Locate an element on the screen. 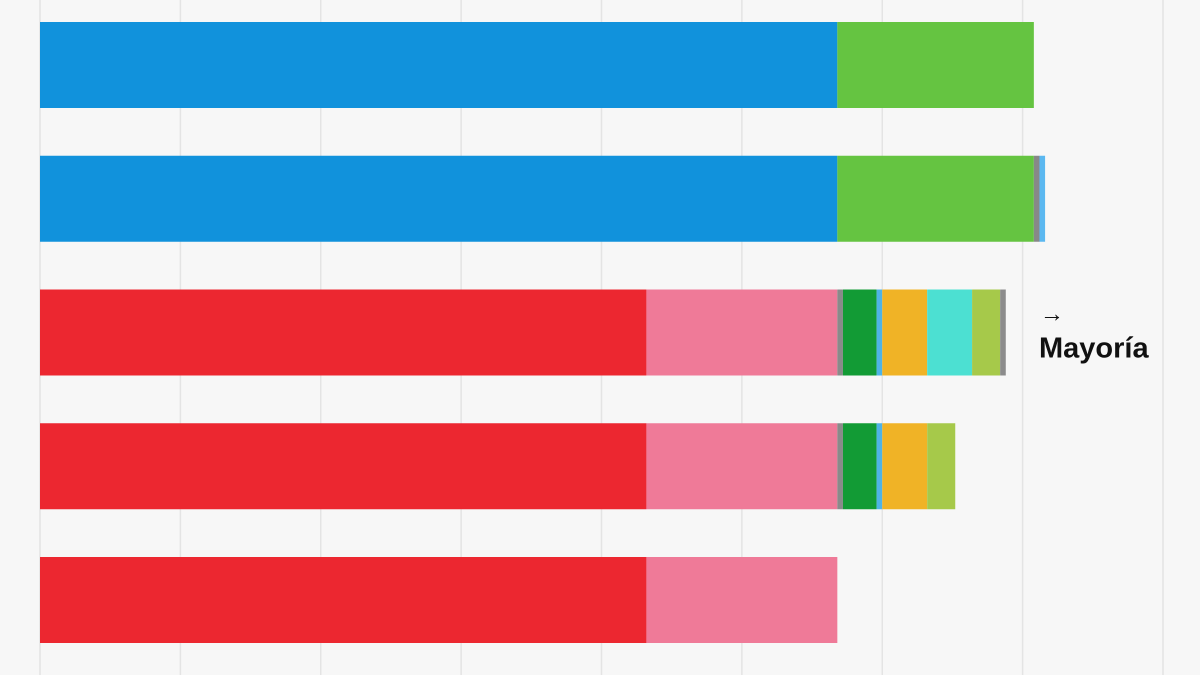  annotation: Mayoría is located at coordinates (1094, 349).